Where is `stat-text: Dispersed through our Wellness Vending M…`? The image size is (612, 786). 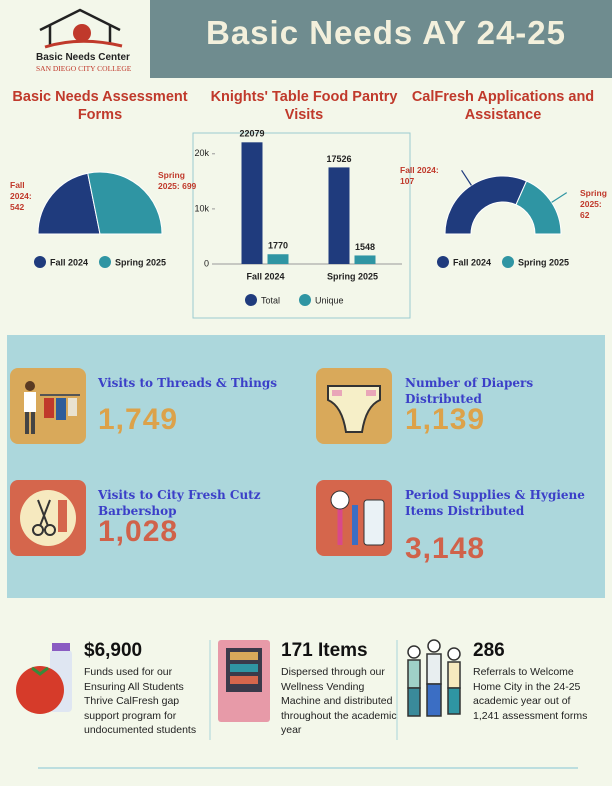
stat-text: Dispersed through our Wellness Vending M… is located at coordinates (339, 701).